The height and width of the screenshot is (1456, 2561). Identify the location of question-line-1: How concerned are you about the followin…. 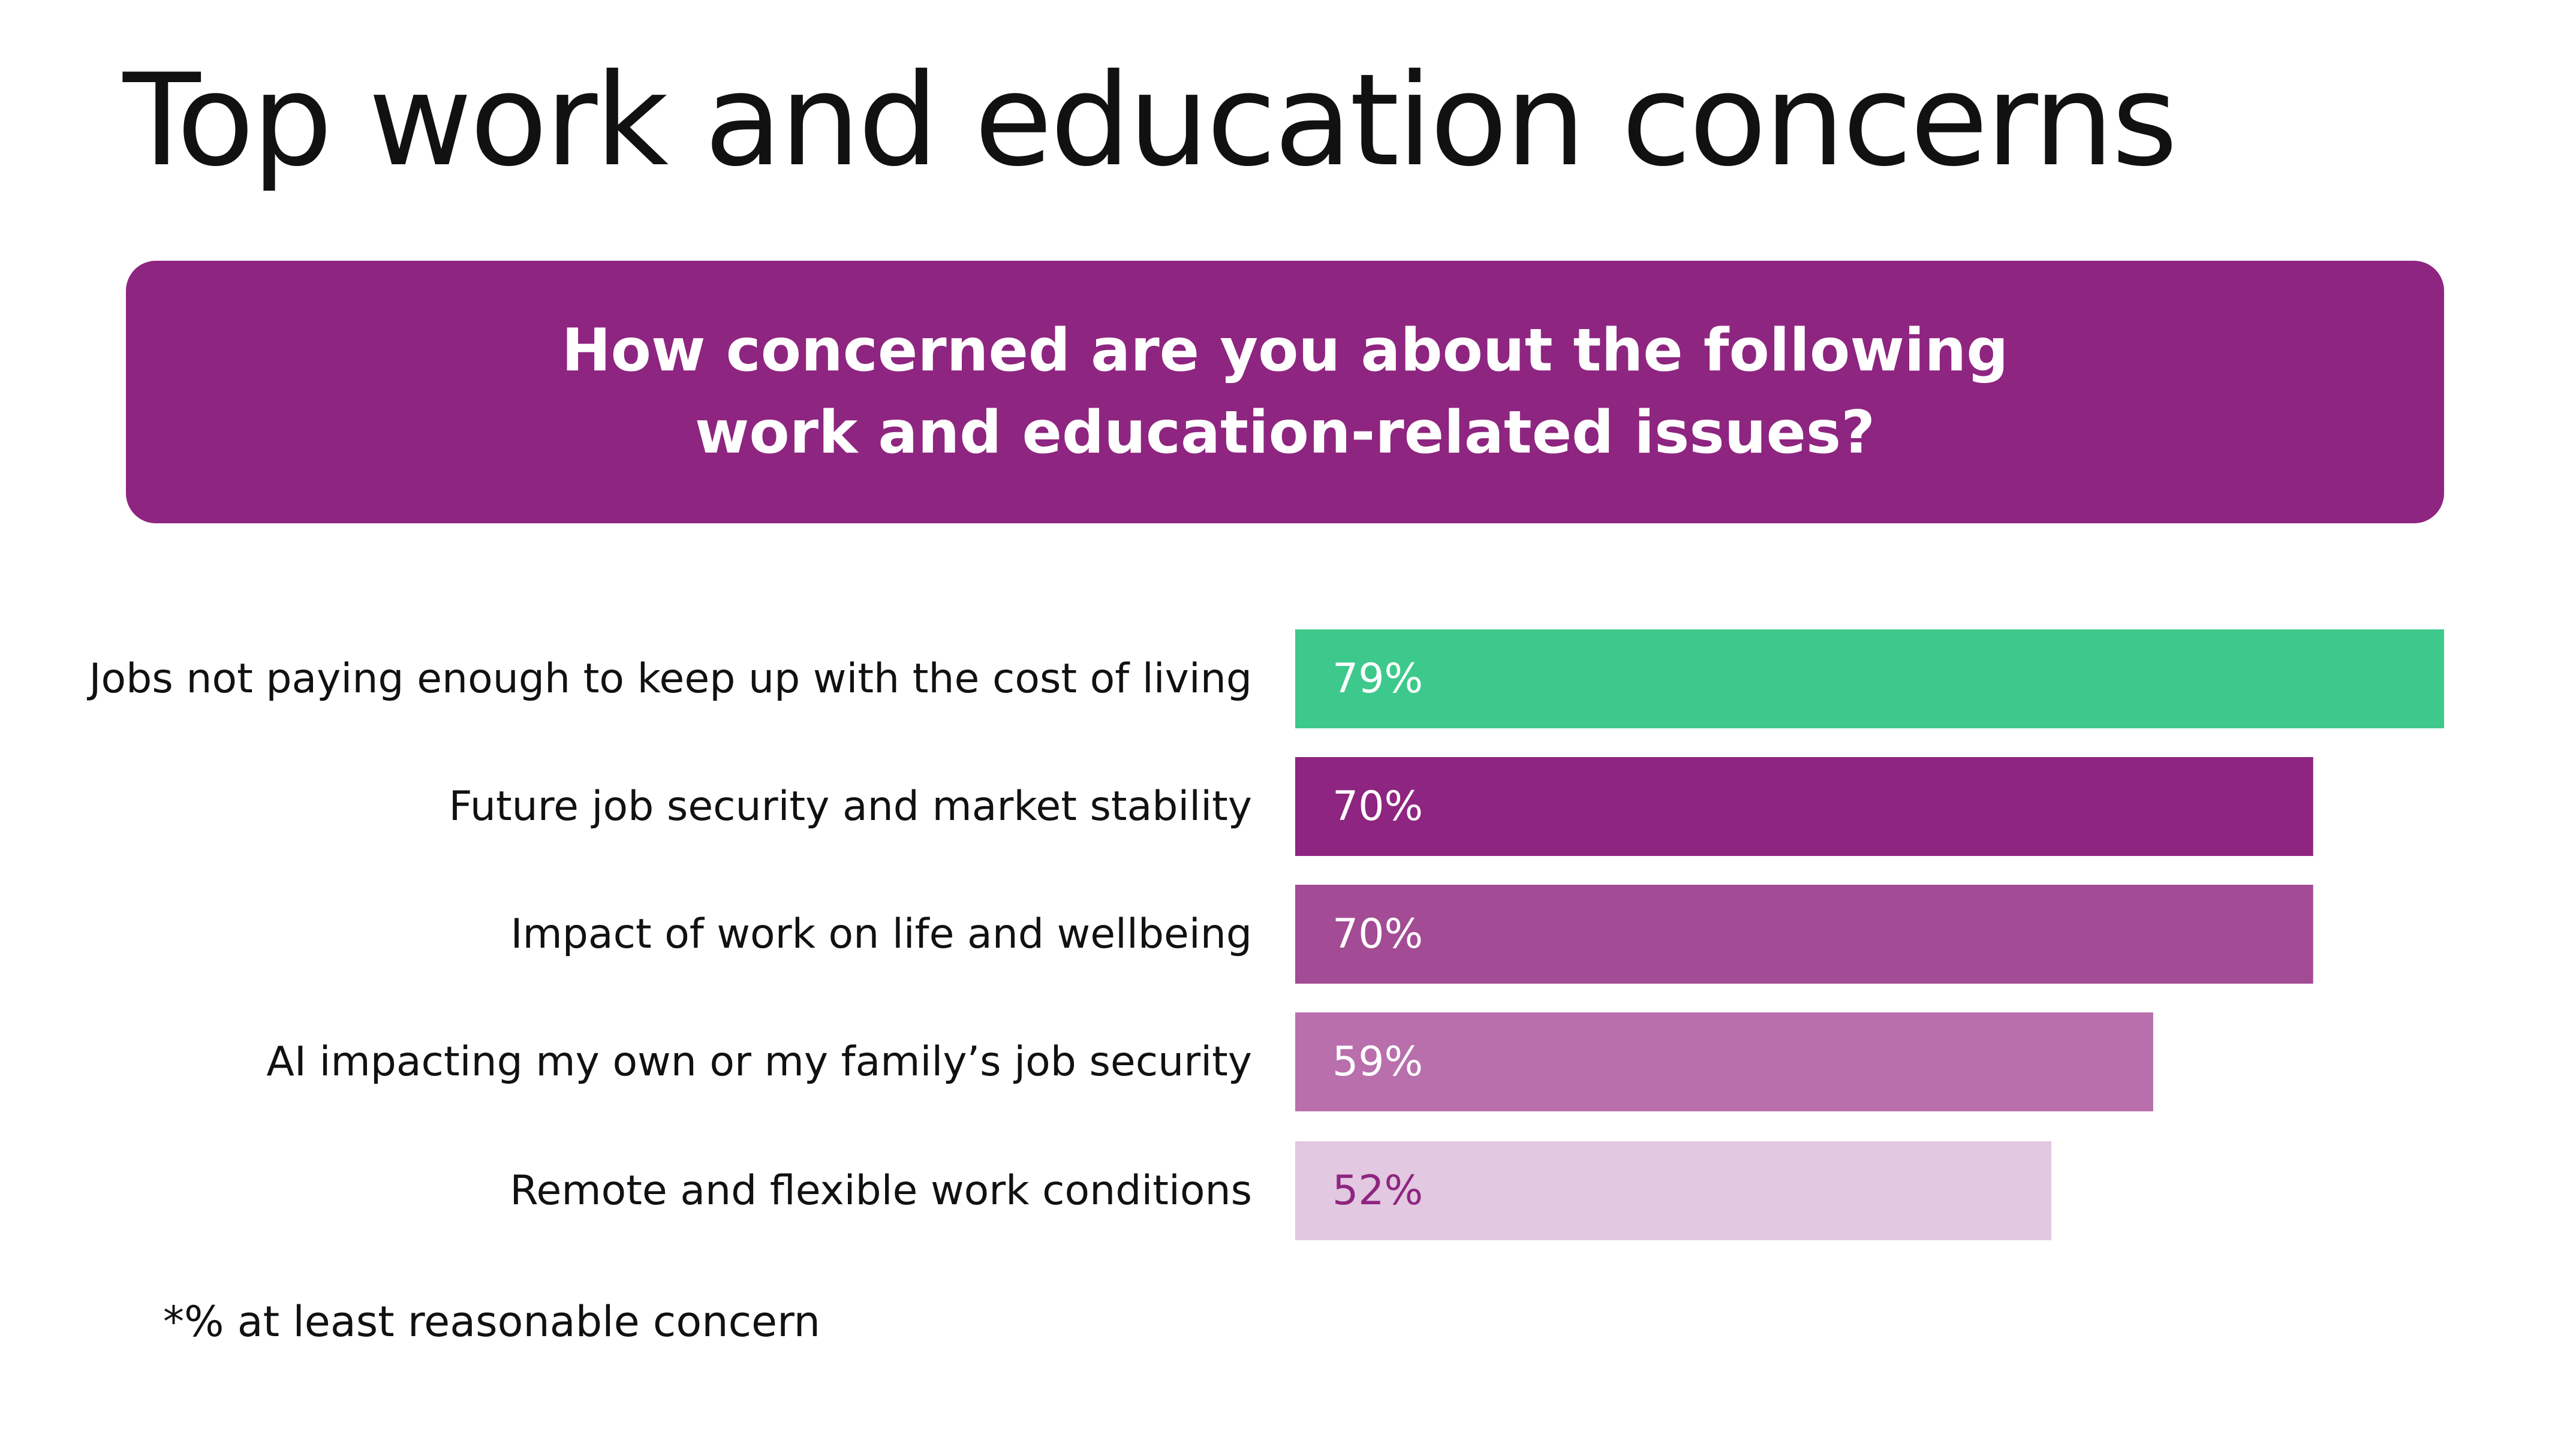
(1285, 350).